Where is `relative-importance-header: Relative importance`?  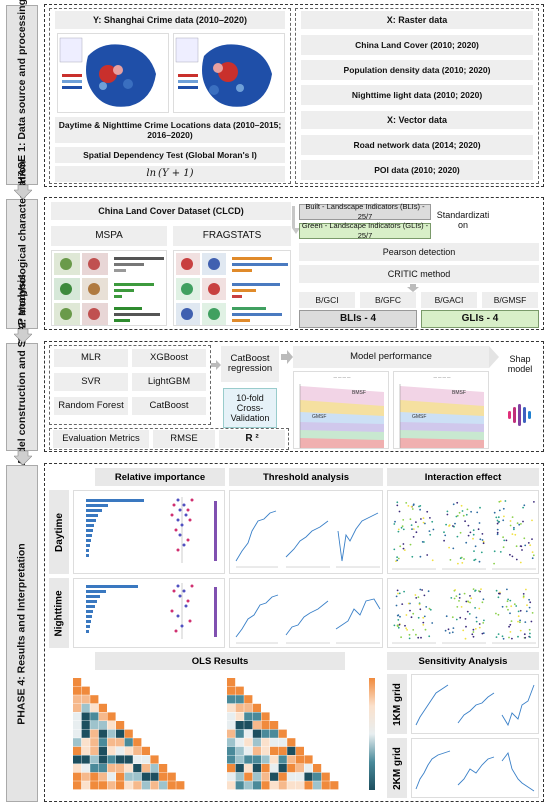 relative-importance-header: Relative importance is located at coordinates (160, 477).